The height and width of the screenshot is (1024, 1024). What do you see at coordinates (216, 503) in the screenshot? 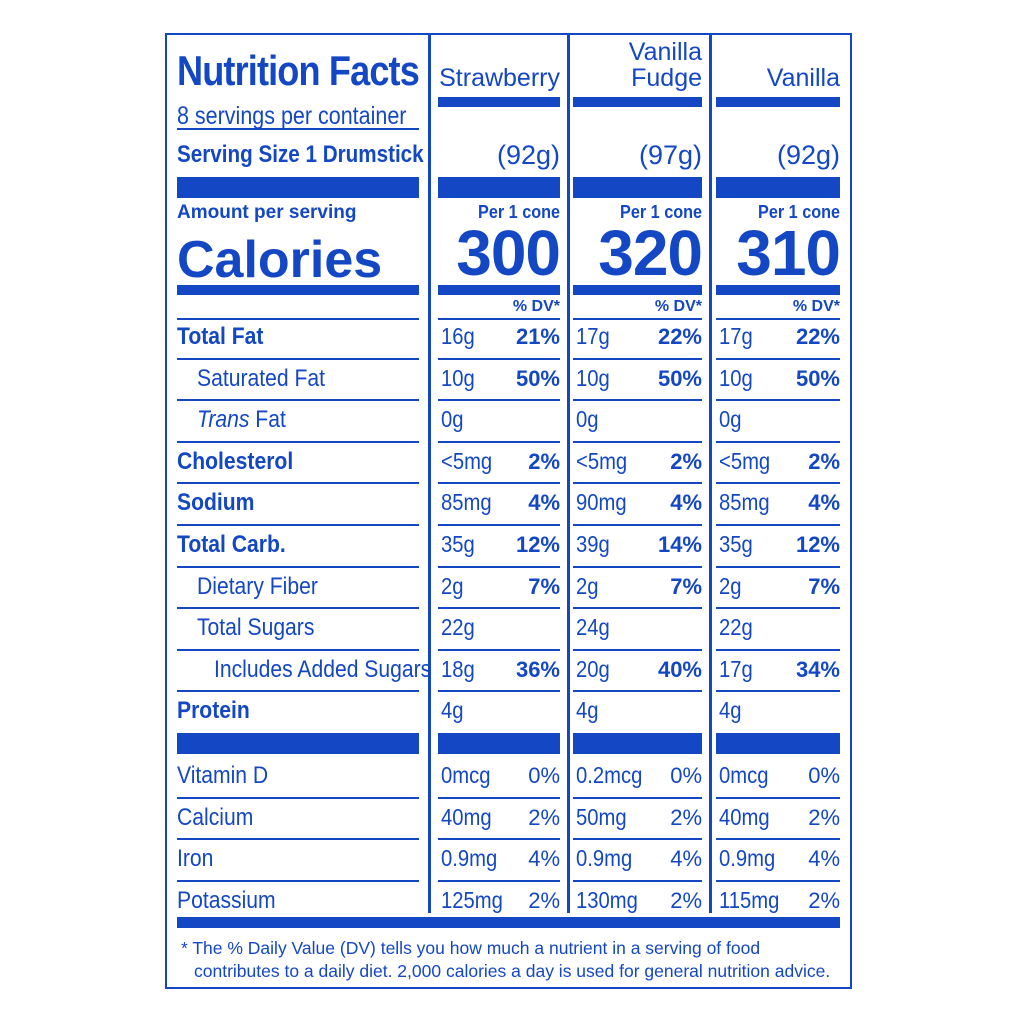
I see `nutrient-label: Sodium` at bounding box center [216, 503].